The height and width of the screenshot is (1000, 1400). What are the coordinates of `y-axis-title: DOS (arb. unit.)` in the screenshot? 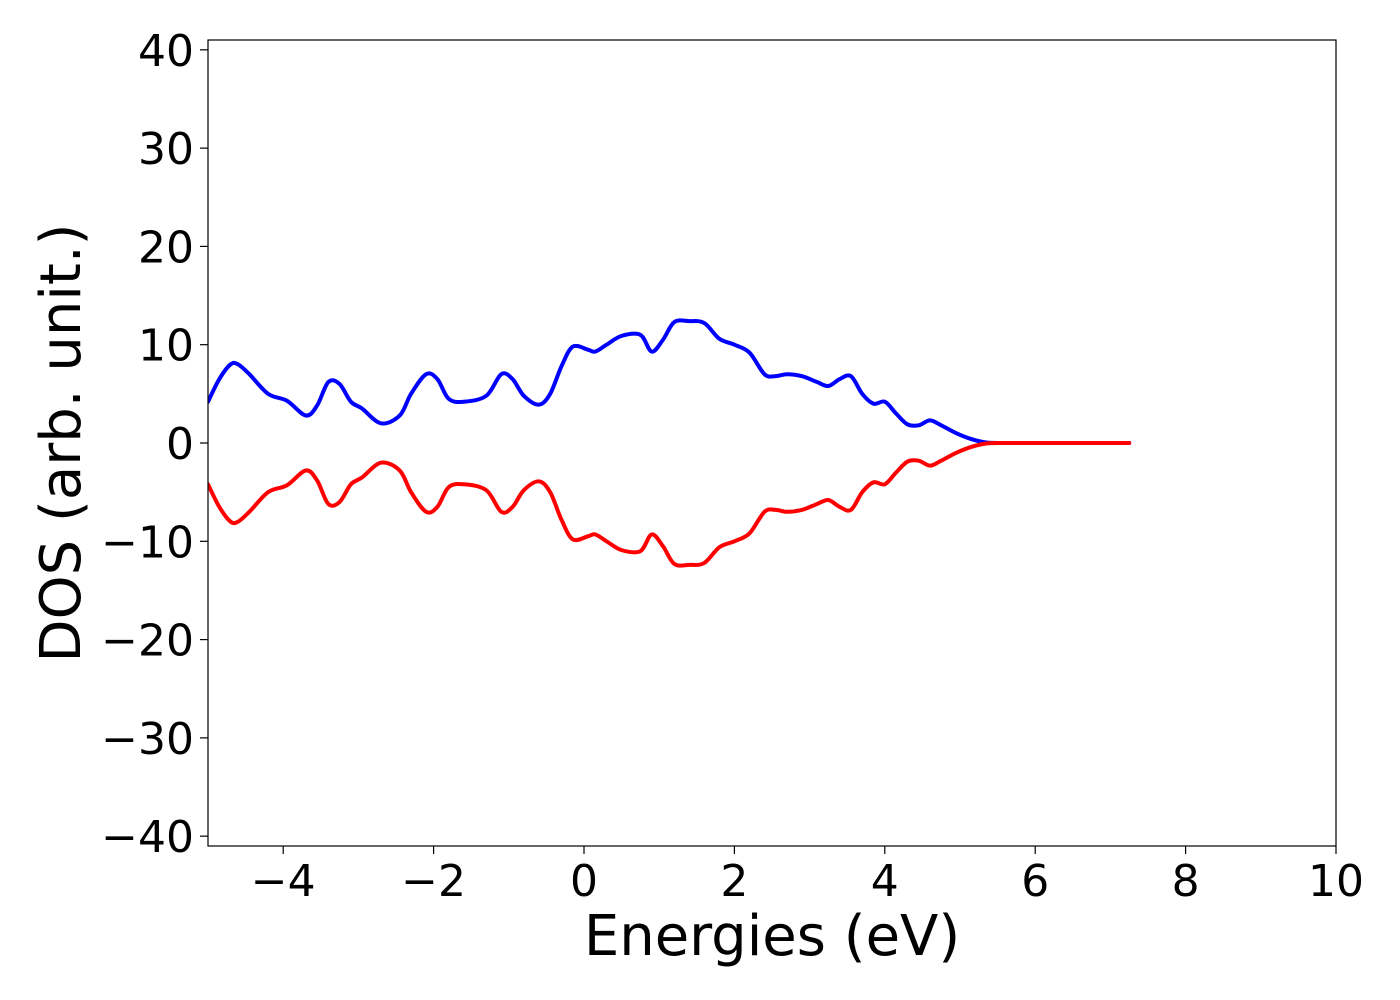 It's located at (61, 442).